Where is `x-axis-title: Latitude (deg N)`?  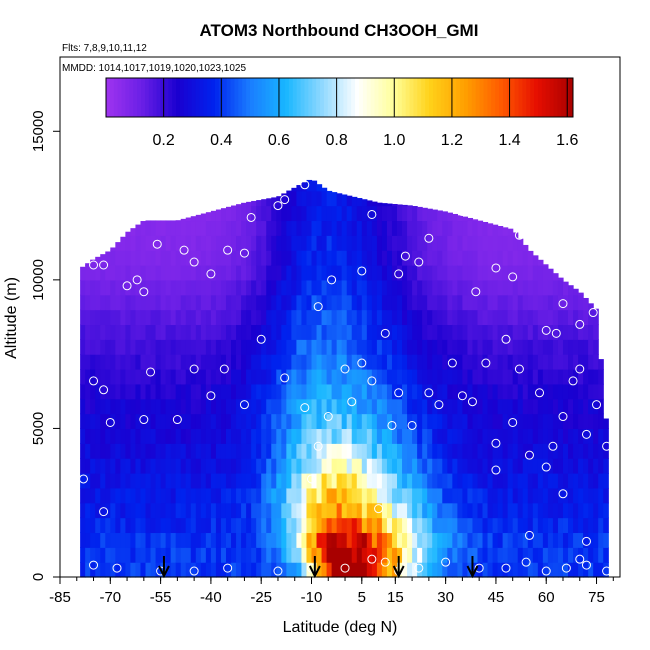
x-axis-title: Latitude (deg N) is located at coordinates (340, 627).